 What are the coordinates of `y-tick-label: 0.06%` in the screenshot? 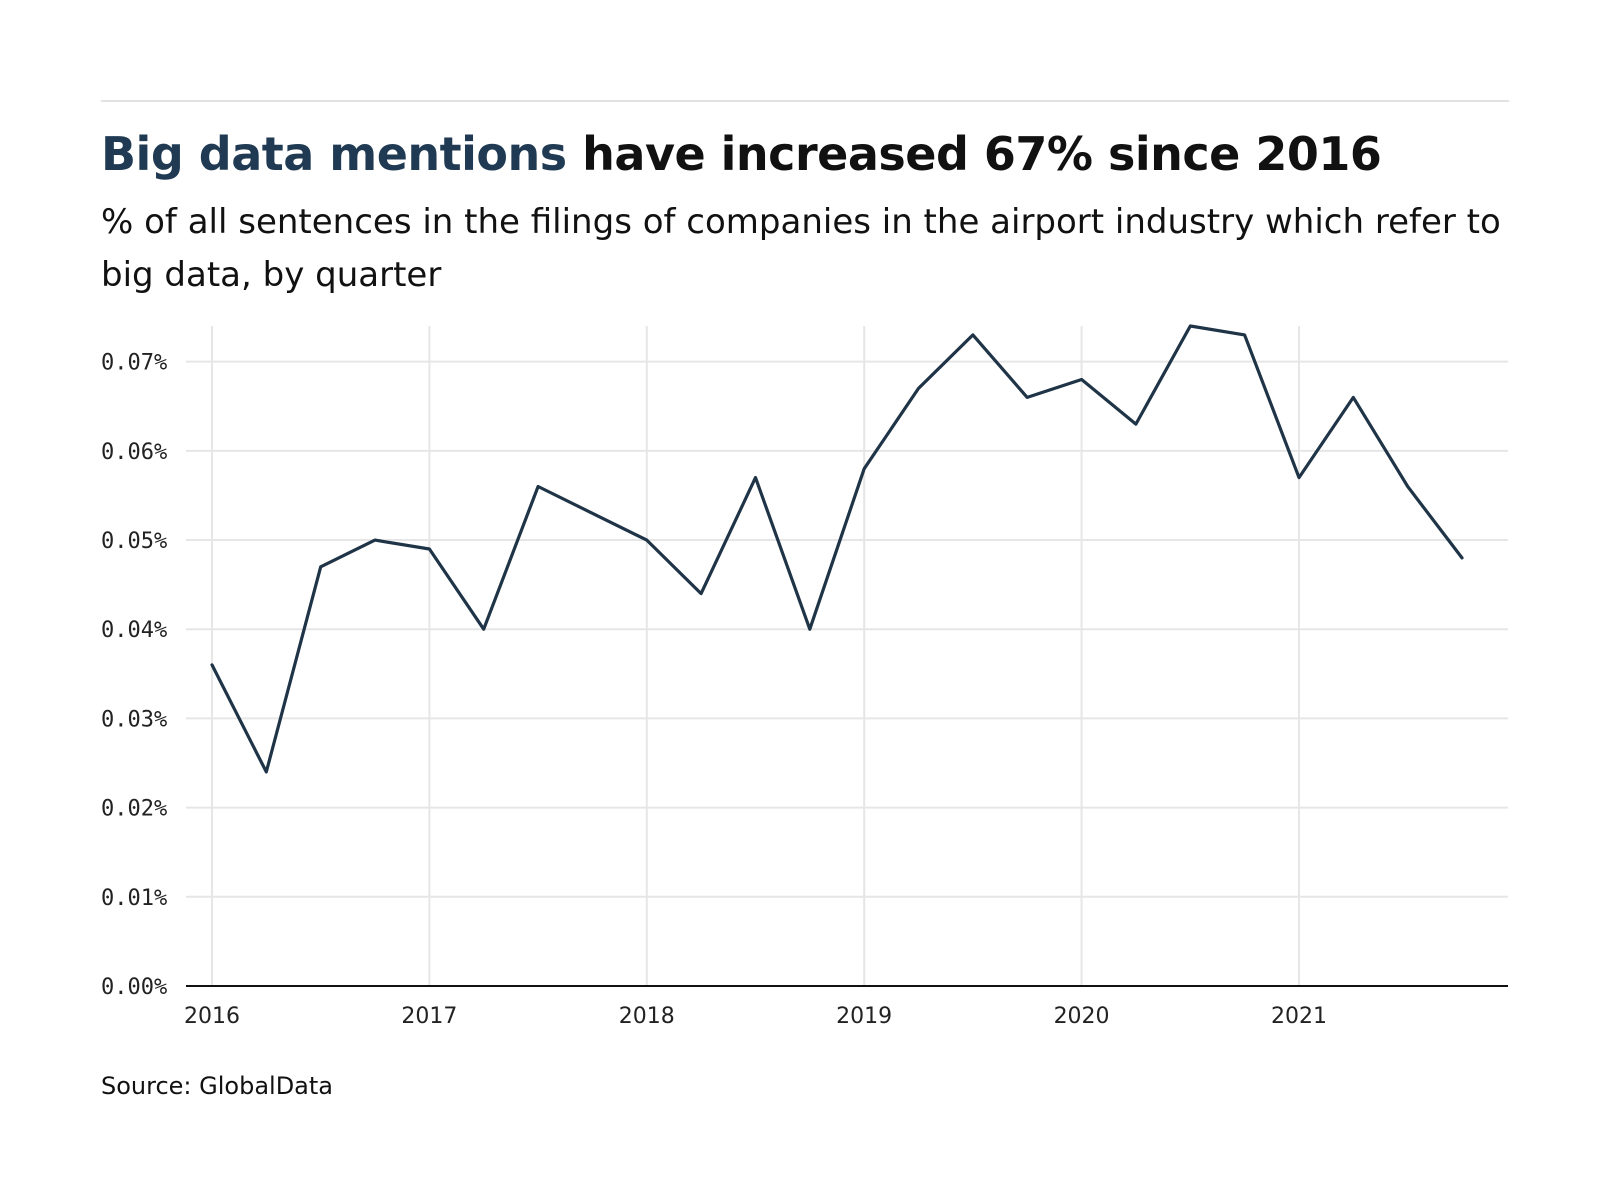 It's located at (134, 452).